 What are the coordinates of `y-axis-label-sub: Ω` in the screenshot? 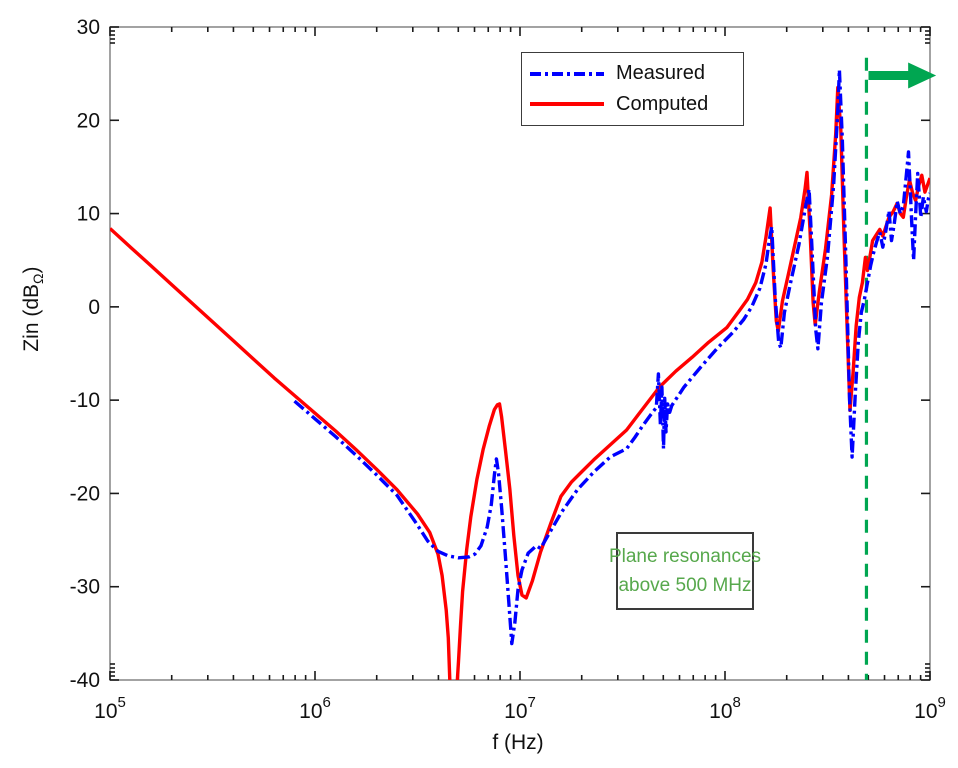 It's located at (38, 278).